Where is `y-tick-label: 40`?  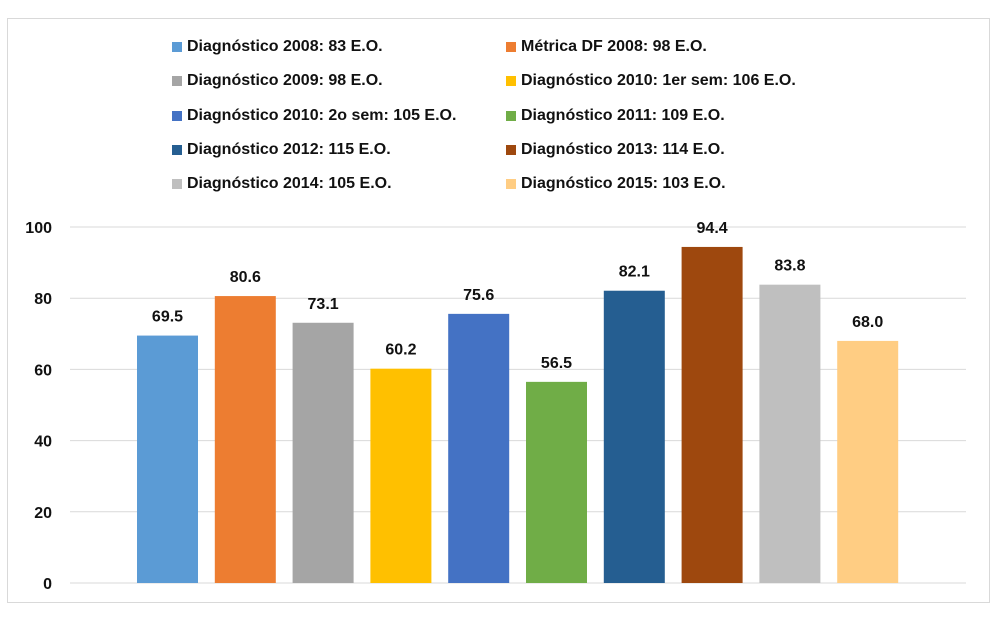 y-tick-label: 40 is located at coordinates (43, 442).